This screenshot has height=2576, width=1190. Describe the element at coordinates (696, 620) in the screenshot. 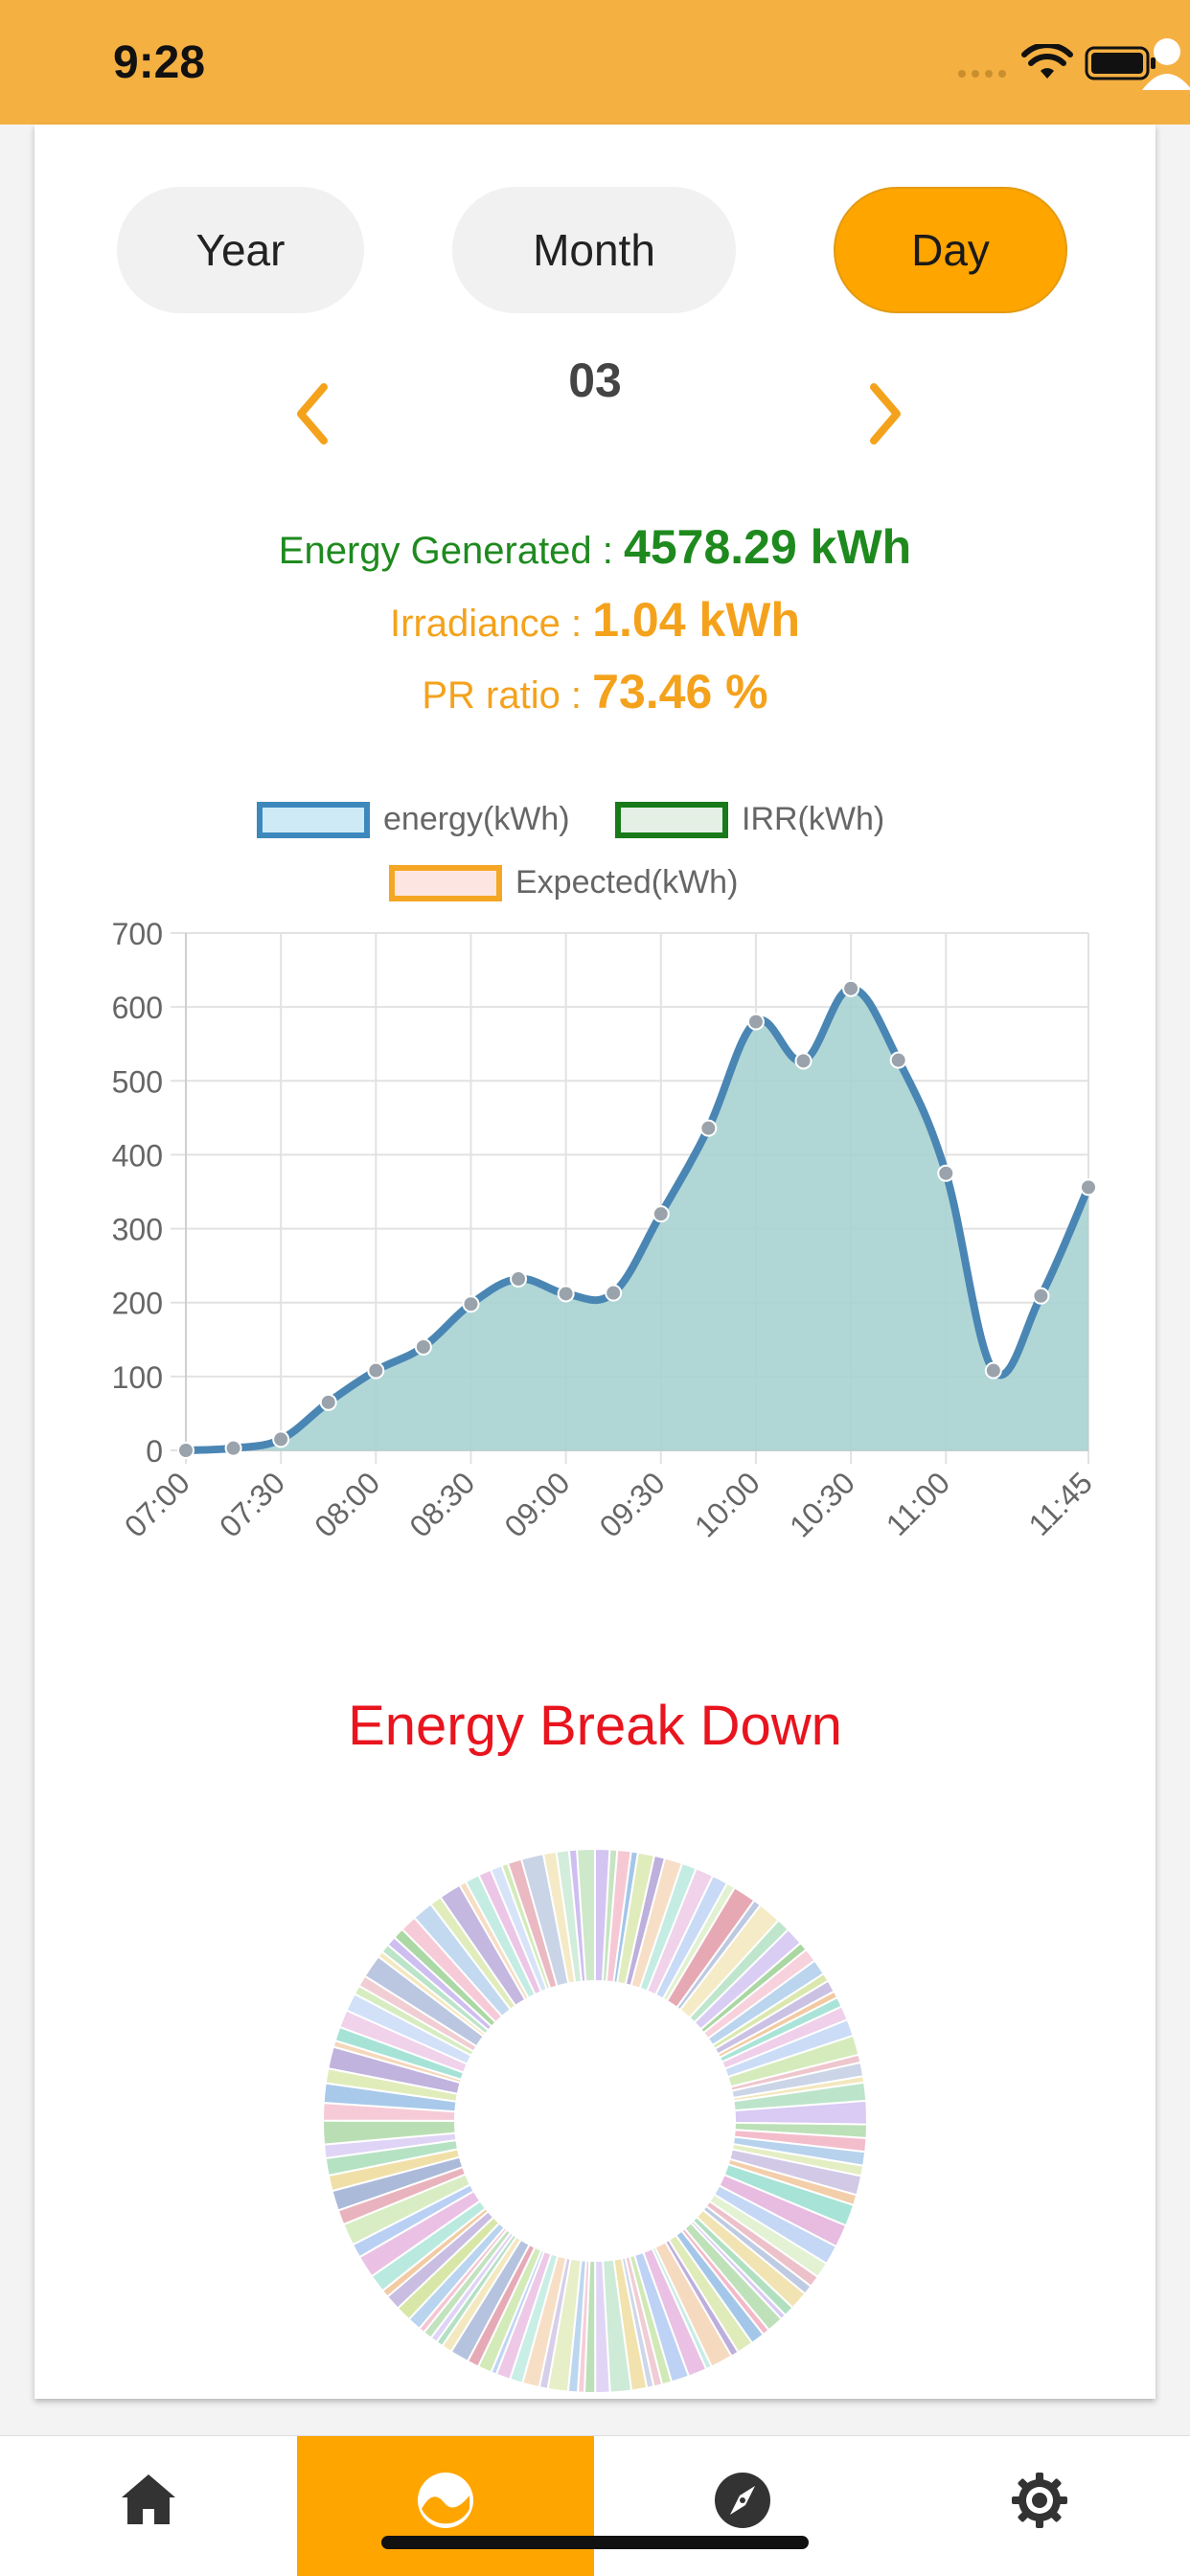

I see `irradiance-value: 1.04 kWh` at that location.